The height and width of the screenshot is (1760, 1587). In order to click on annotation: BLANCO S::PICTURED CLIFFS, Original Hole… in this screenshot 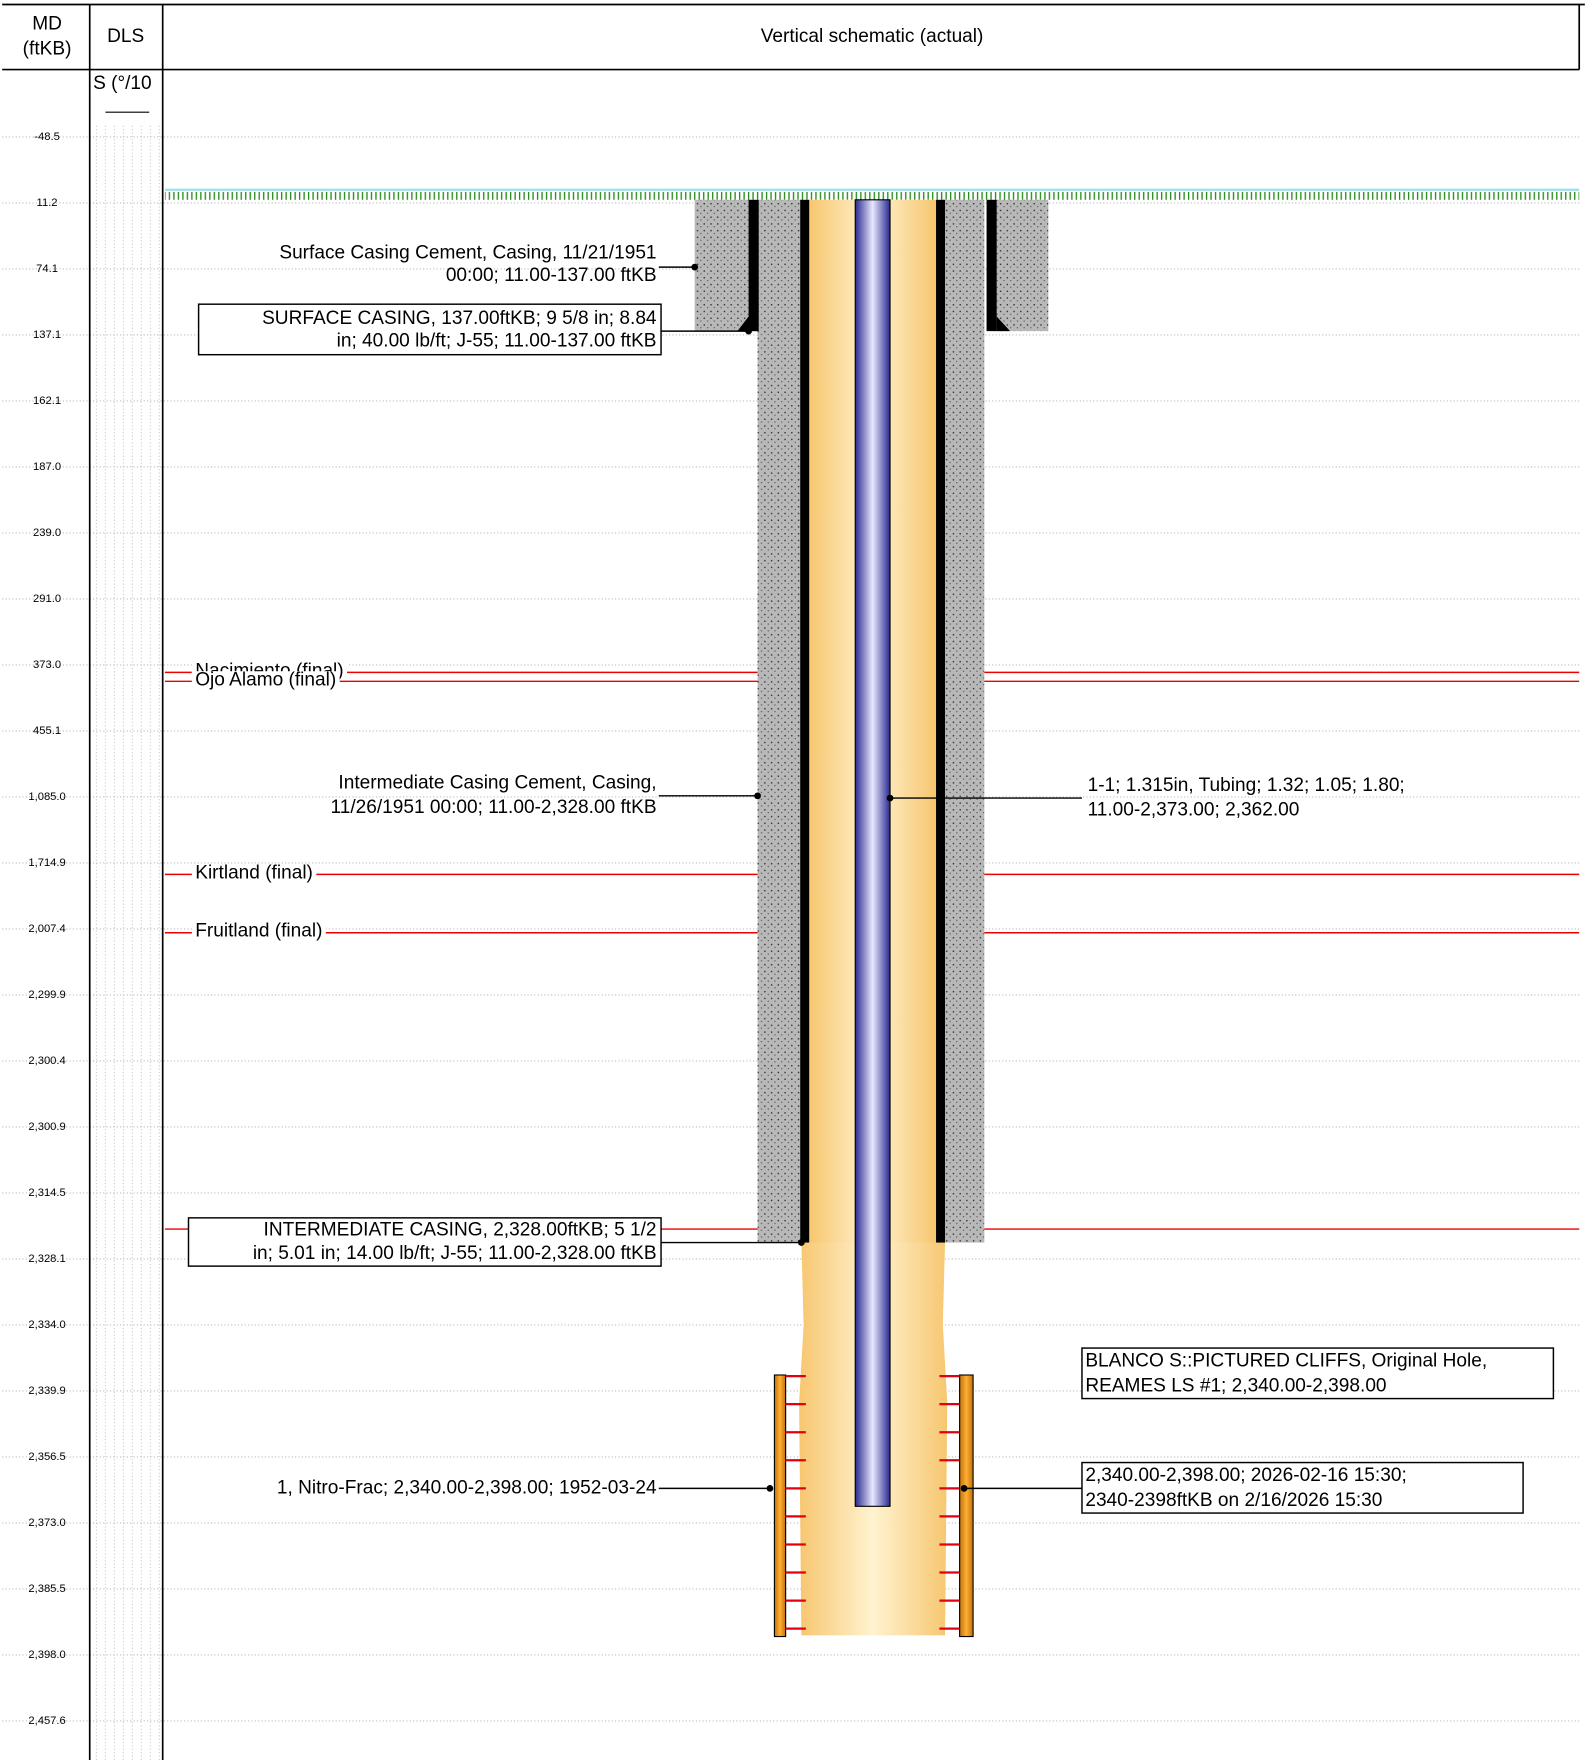, I will do `click(1286, 1361)`.